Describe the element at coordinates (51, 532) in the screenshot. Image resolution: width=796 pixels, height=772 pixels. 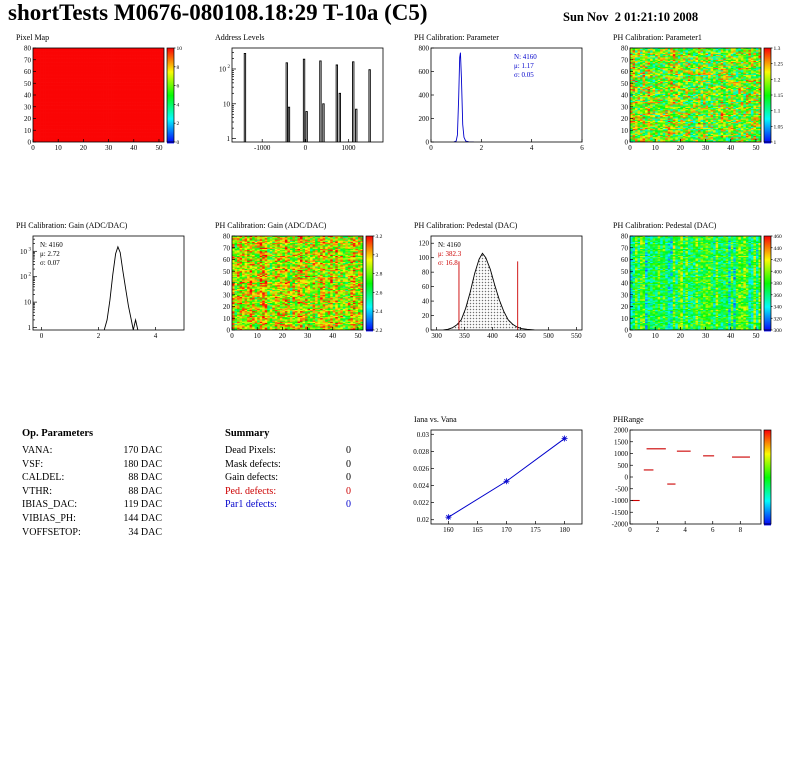
I see `param-label: VOFFSETOP:` at that location.